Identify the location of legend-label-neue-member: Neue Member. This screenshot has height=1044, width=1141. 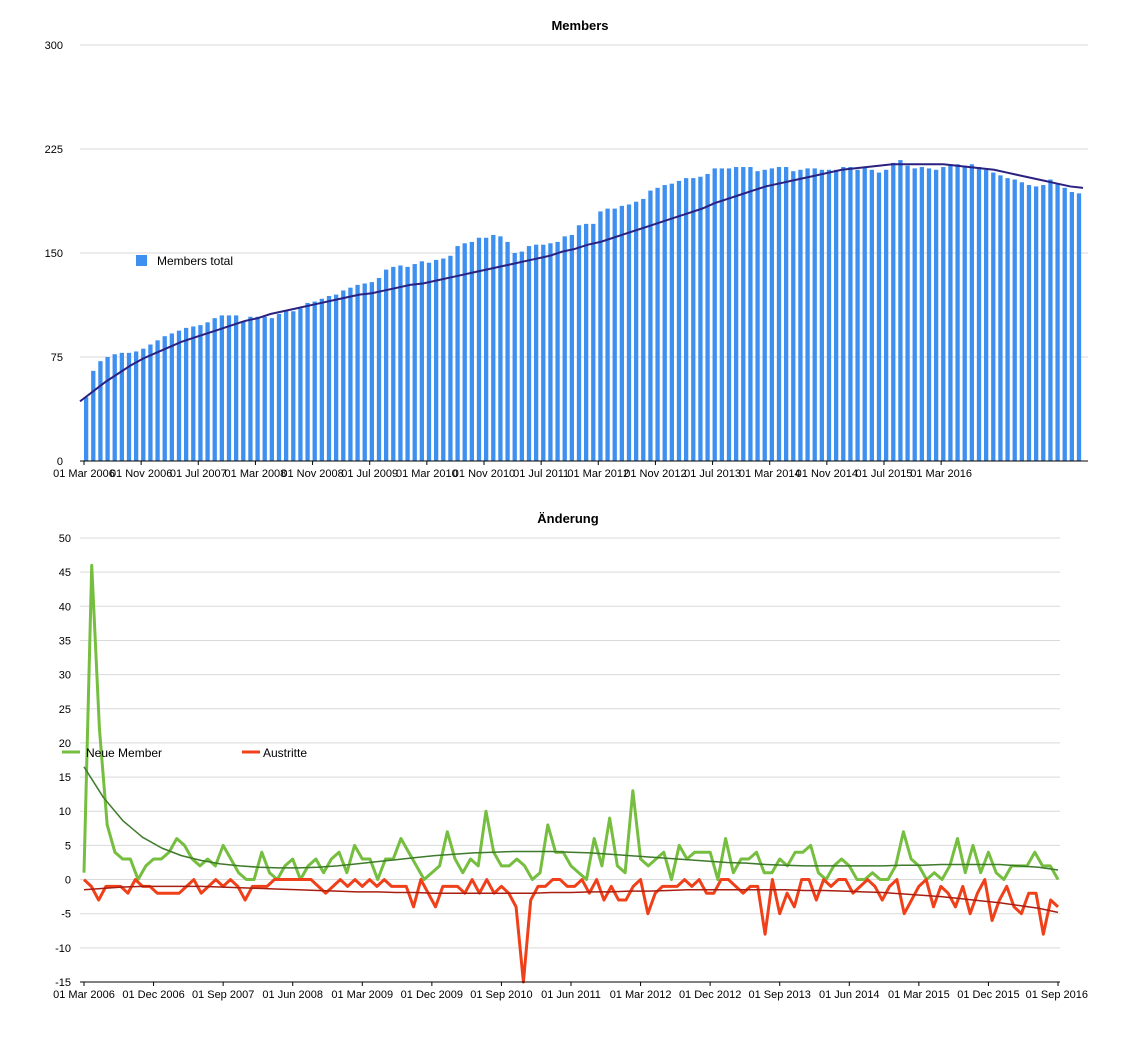
(124, 753).